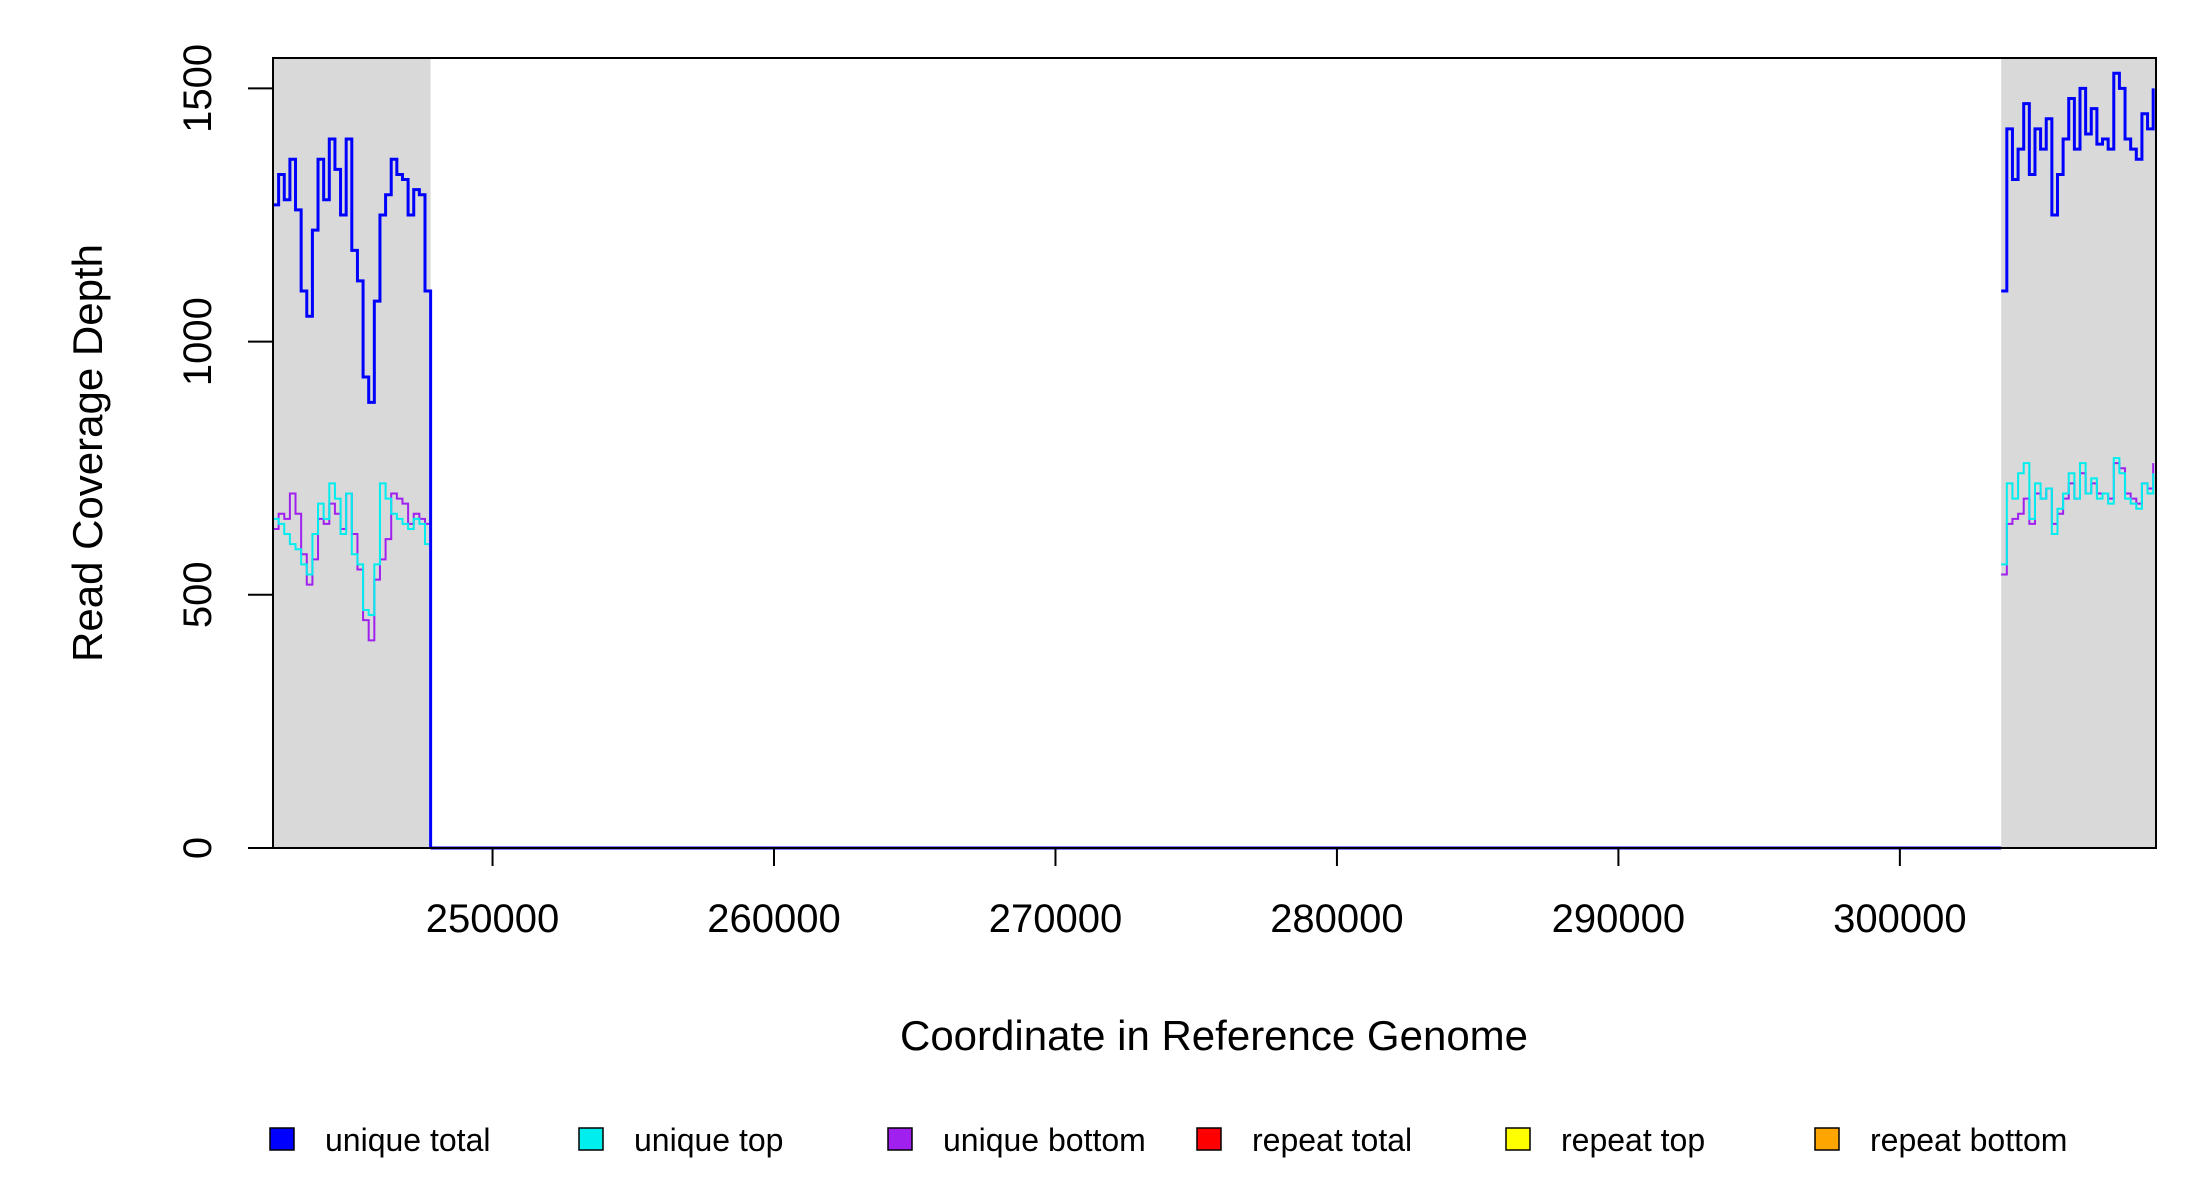  What do you see at coordinates (282, 1139) in the screenshot?
I see `legend-swatch-unique-total` at bounding box center [282, 1139].